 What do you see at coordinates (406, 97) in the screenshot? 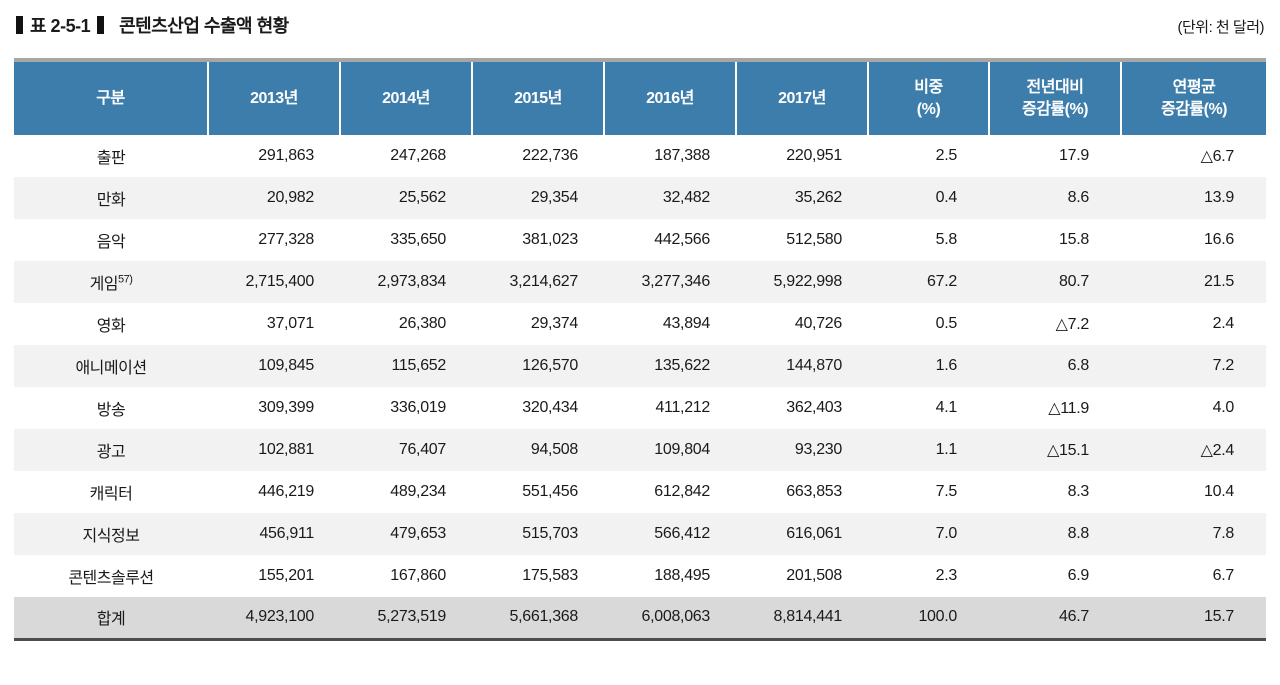
I see `column-header-2014: 2014년` at bounding box center [406, 97].